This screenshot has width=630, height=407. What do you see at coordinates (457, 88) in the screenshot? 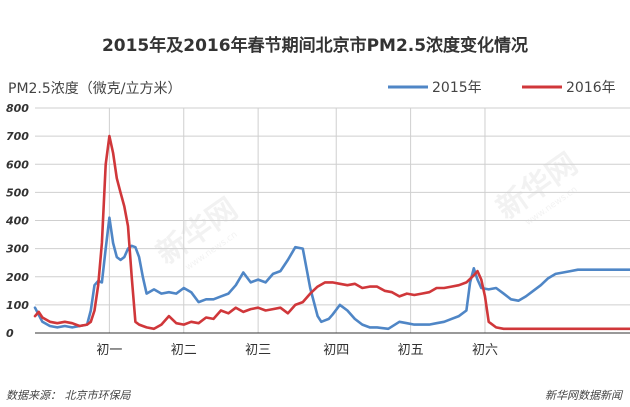
I see `legend-label-2015: 2015年` at bounding box center [457, 88].